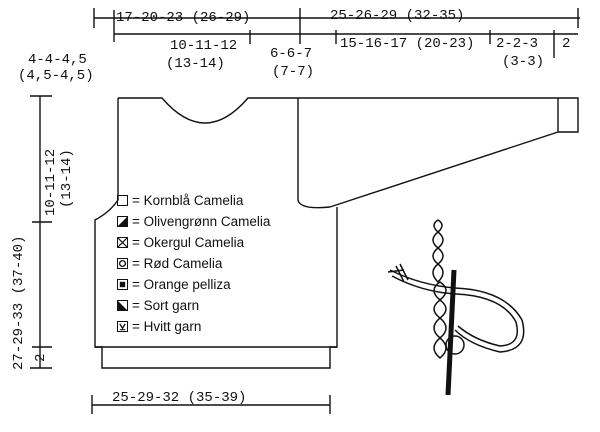 The height and width of the screenshot is (432, 600). Describe the element at coordinates (291, 54) in the screenshot. I see `dim-armhole-1: 6-6-7` at that location.